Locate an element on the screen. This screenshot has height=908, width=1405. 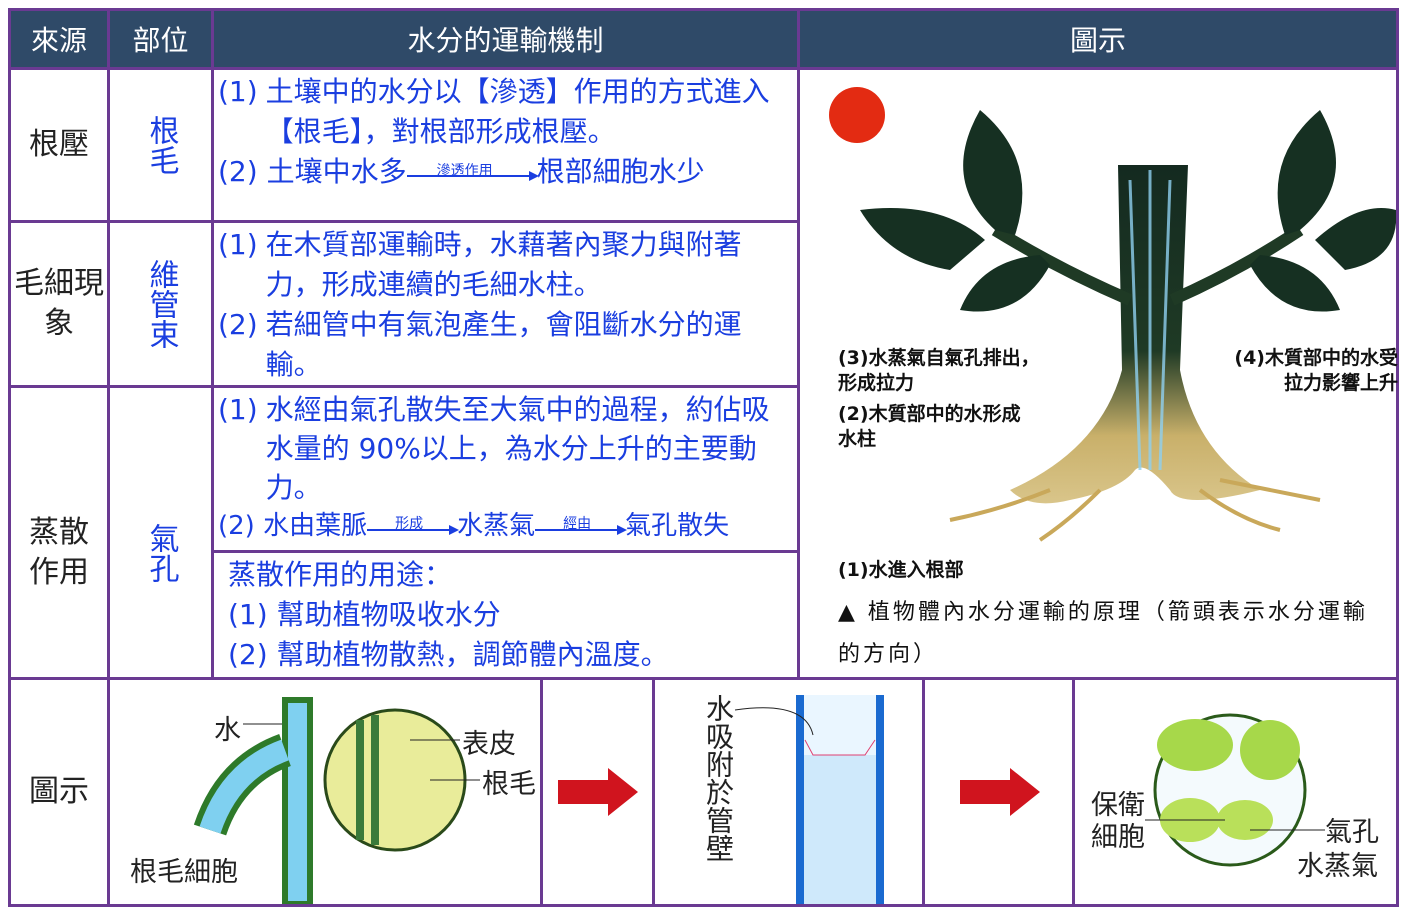
caption: ▲ 植物體內水分運輸的原理（箭頭表示水分運輸的方向） is located at coordinates (1103, 633).